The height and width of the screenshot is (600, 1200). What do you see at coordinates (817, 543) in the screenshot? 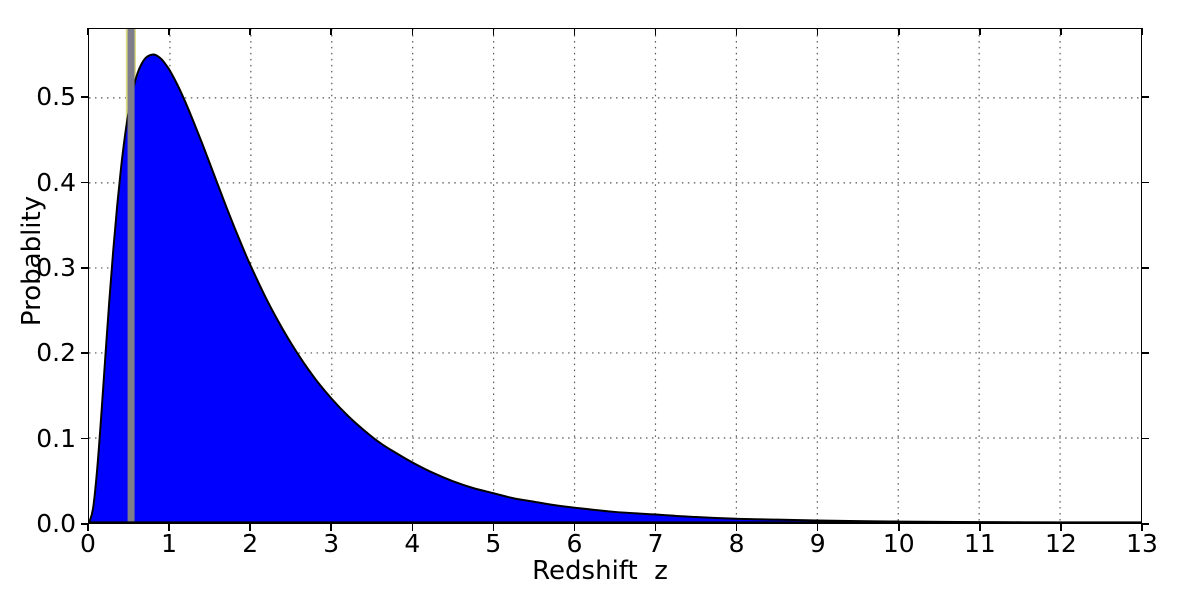
I see `x-tick-label: 9` at bounding box center [817, 543].